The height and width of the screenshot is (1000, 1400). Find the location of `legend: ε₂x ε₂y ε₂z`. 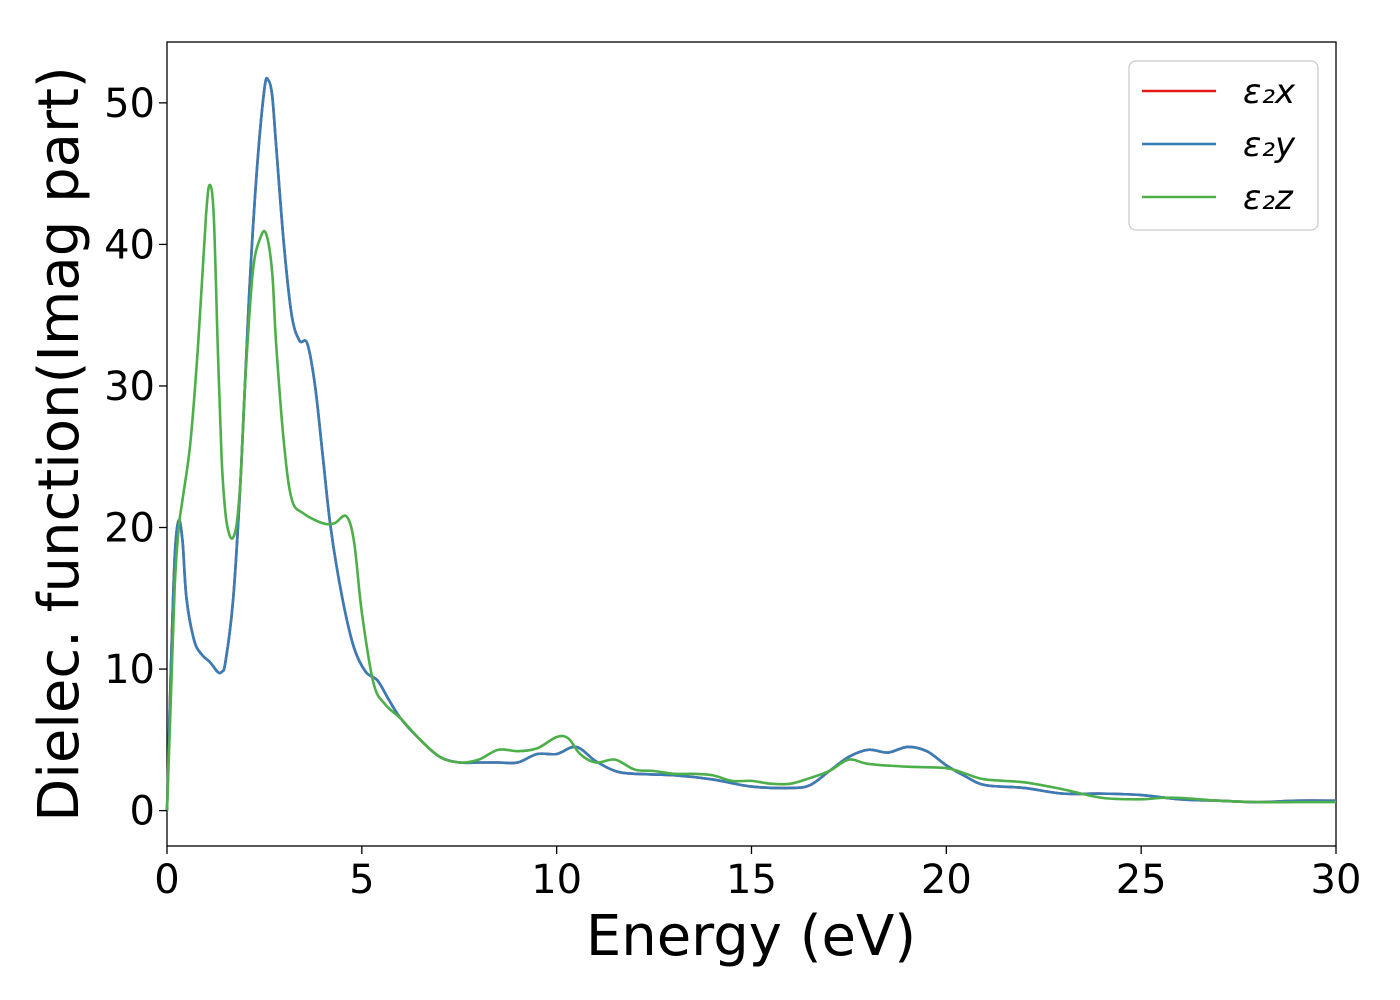

legend: ε₂x ε₂y ε₂z is located at coordinates (1223, 145).